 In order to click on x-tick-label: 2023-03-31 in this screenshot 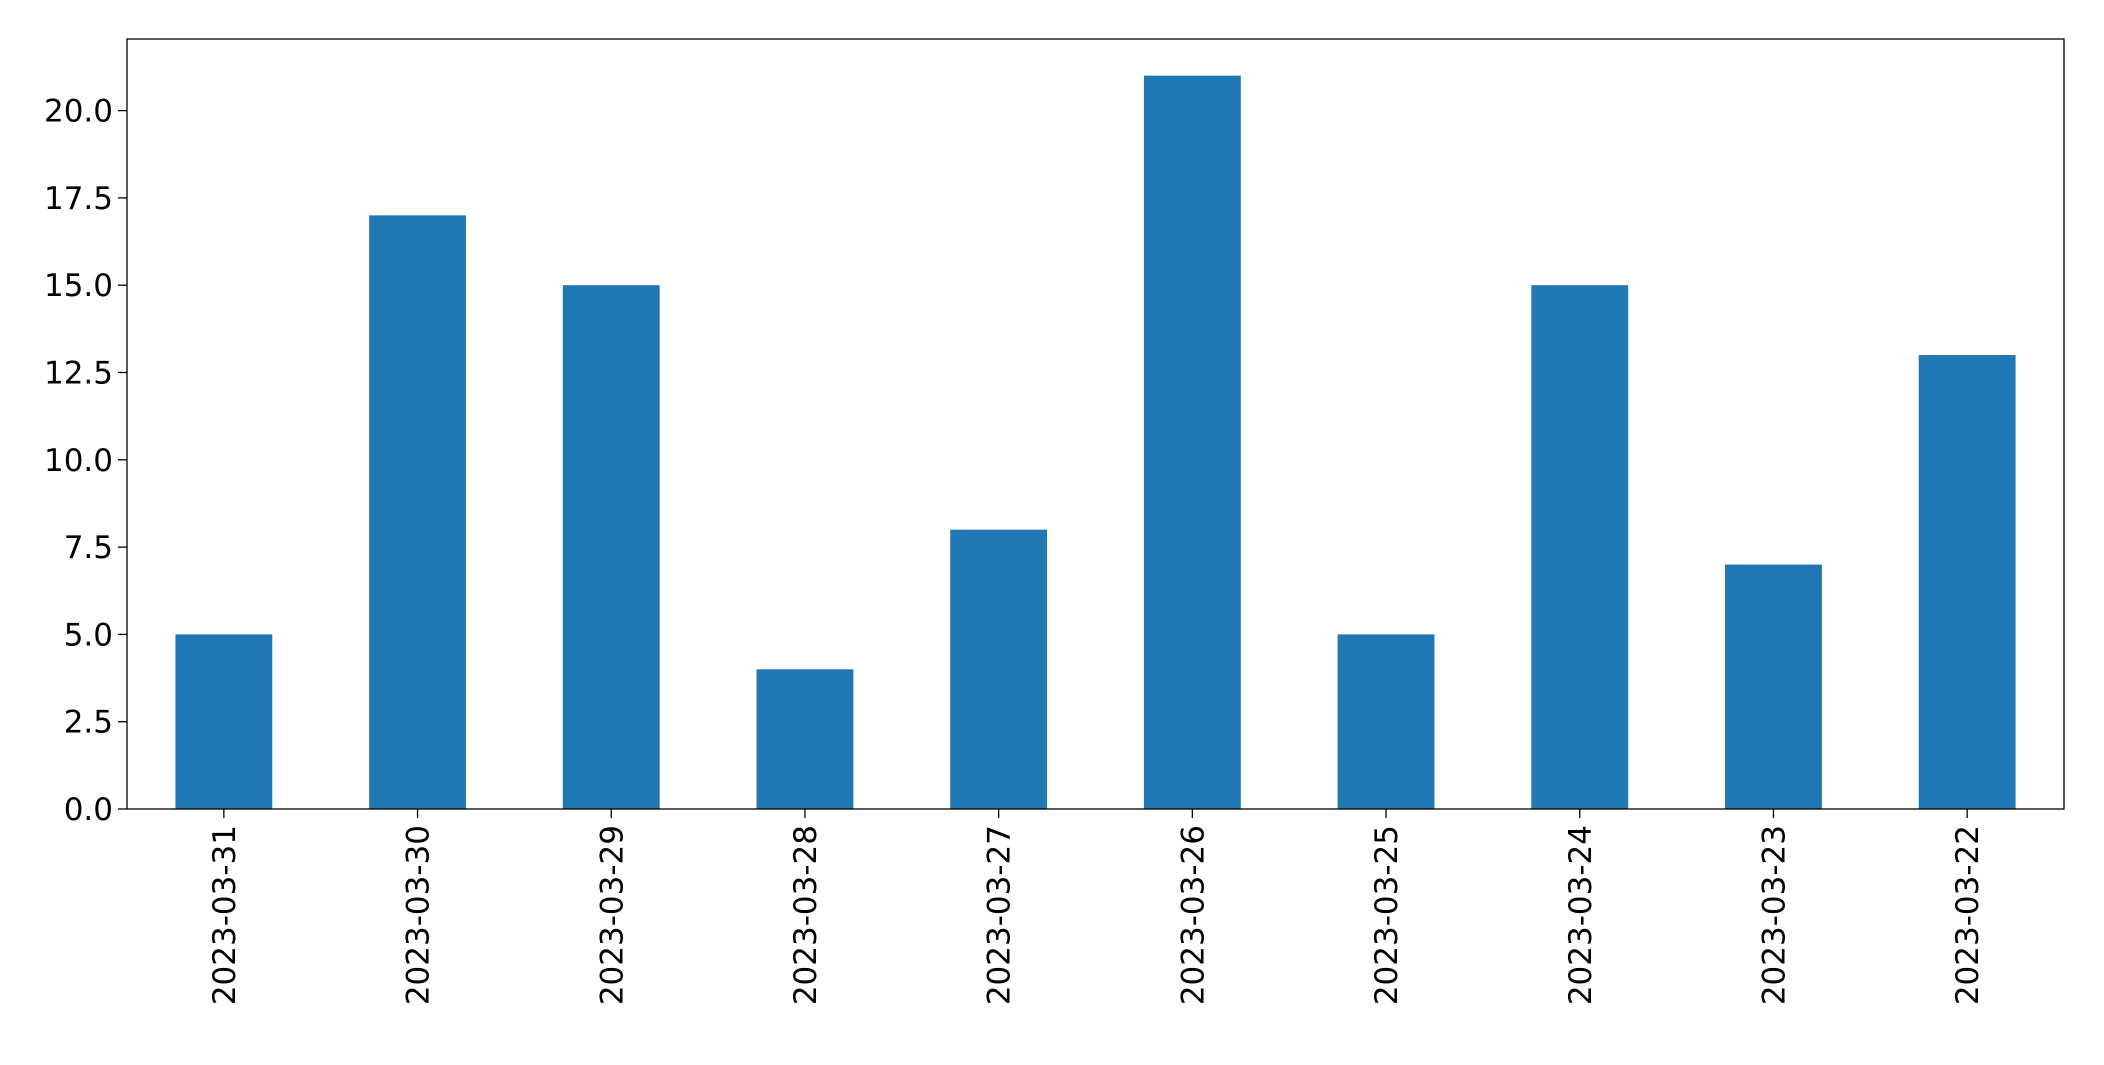, I will do `click(225, 915)`.